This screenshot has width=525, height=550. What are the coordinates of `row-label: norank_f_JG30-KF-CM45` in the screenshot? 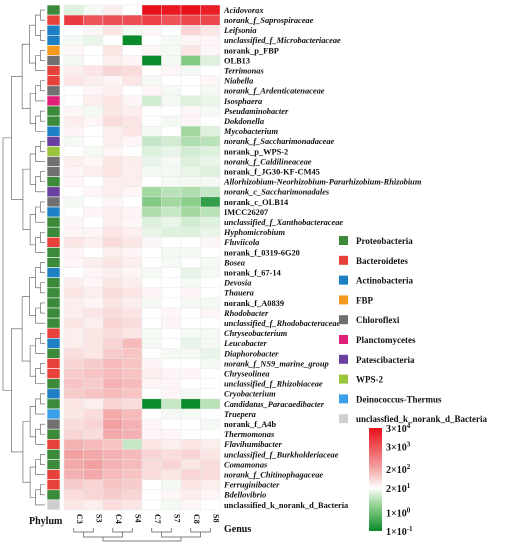 It's located at (272, 172).